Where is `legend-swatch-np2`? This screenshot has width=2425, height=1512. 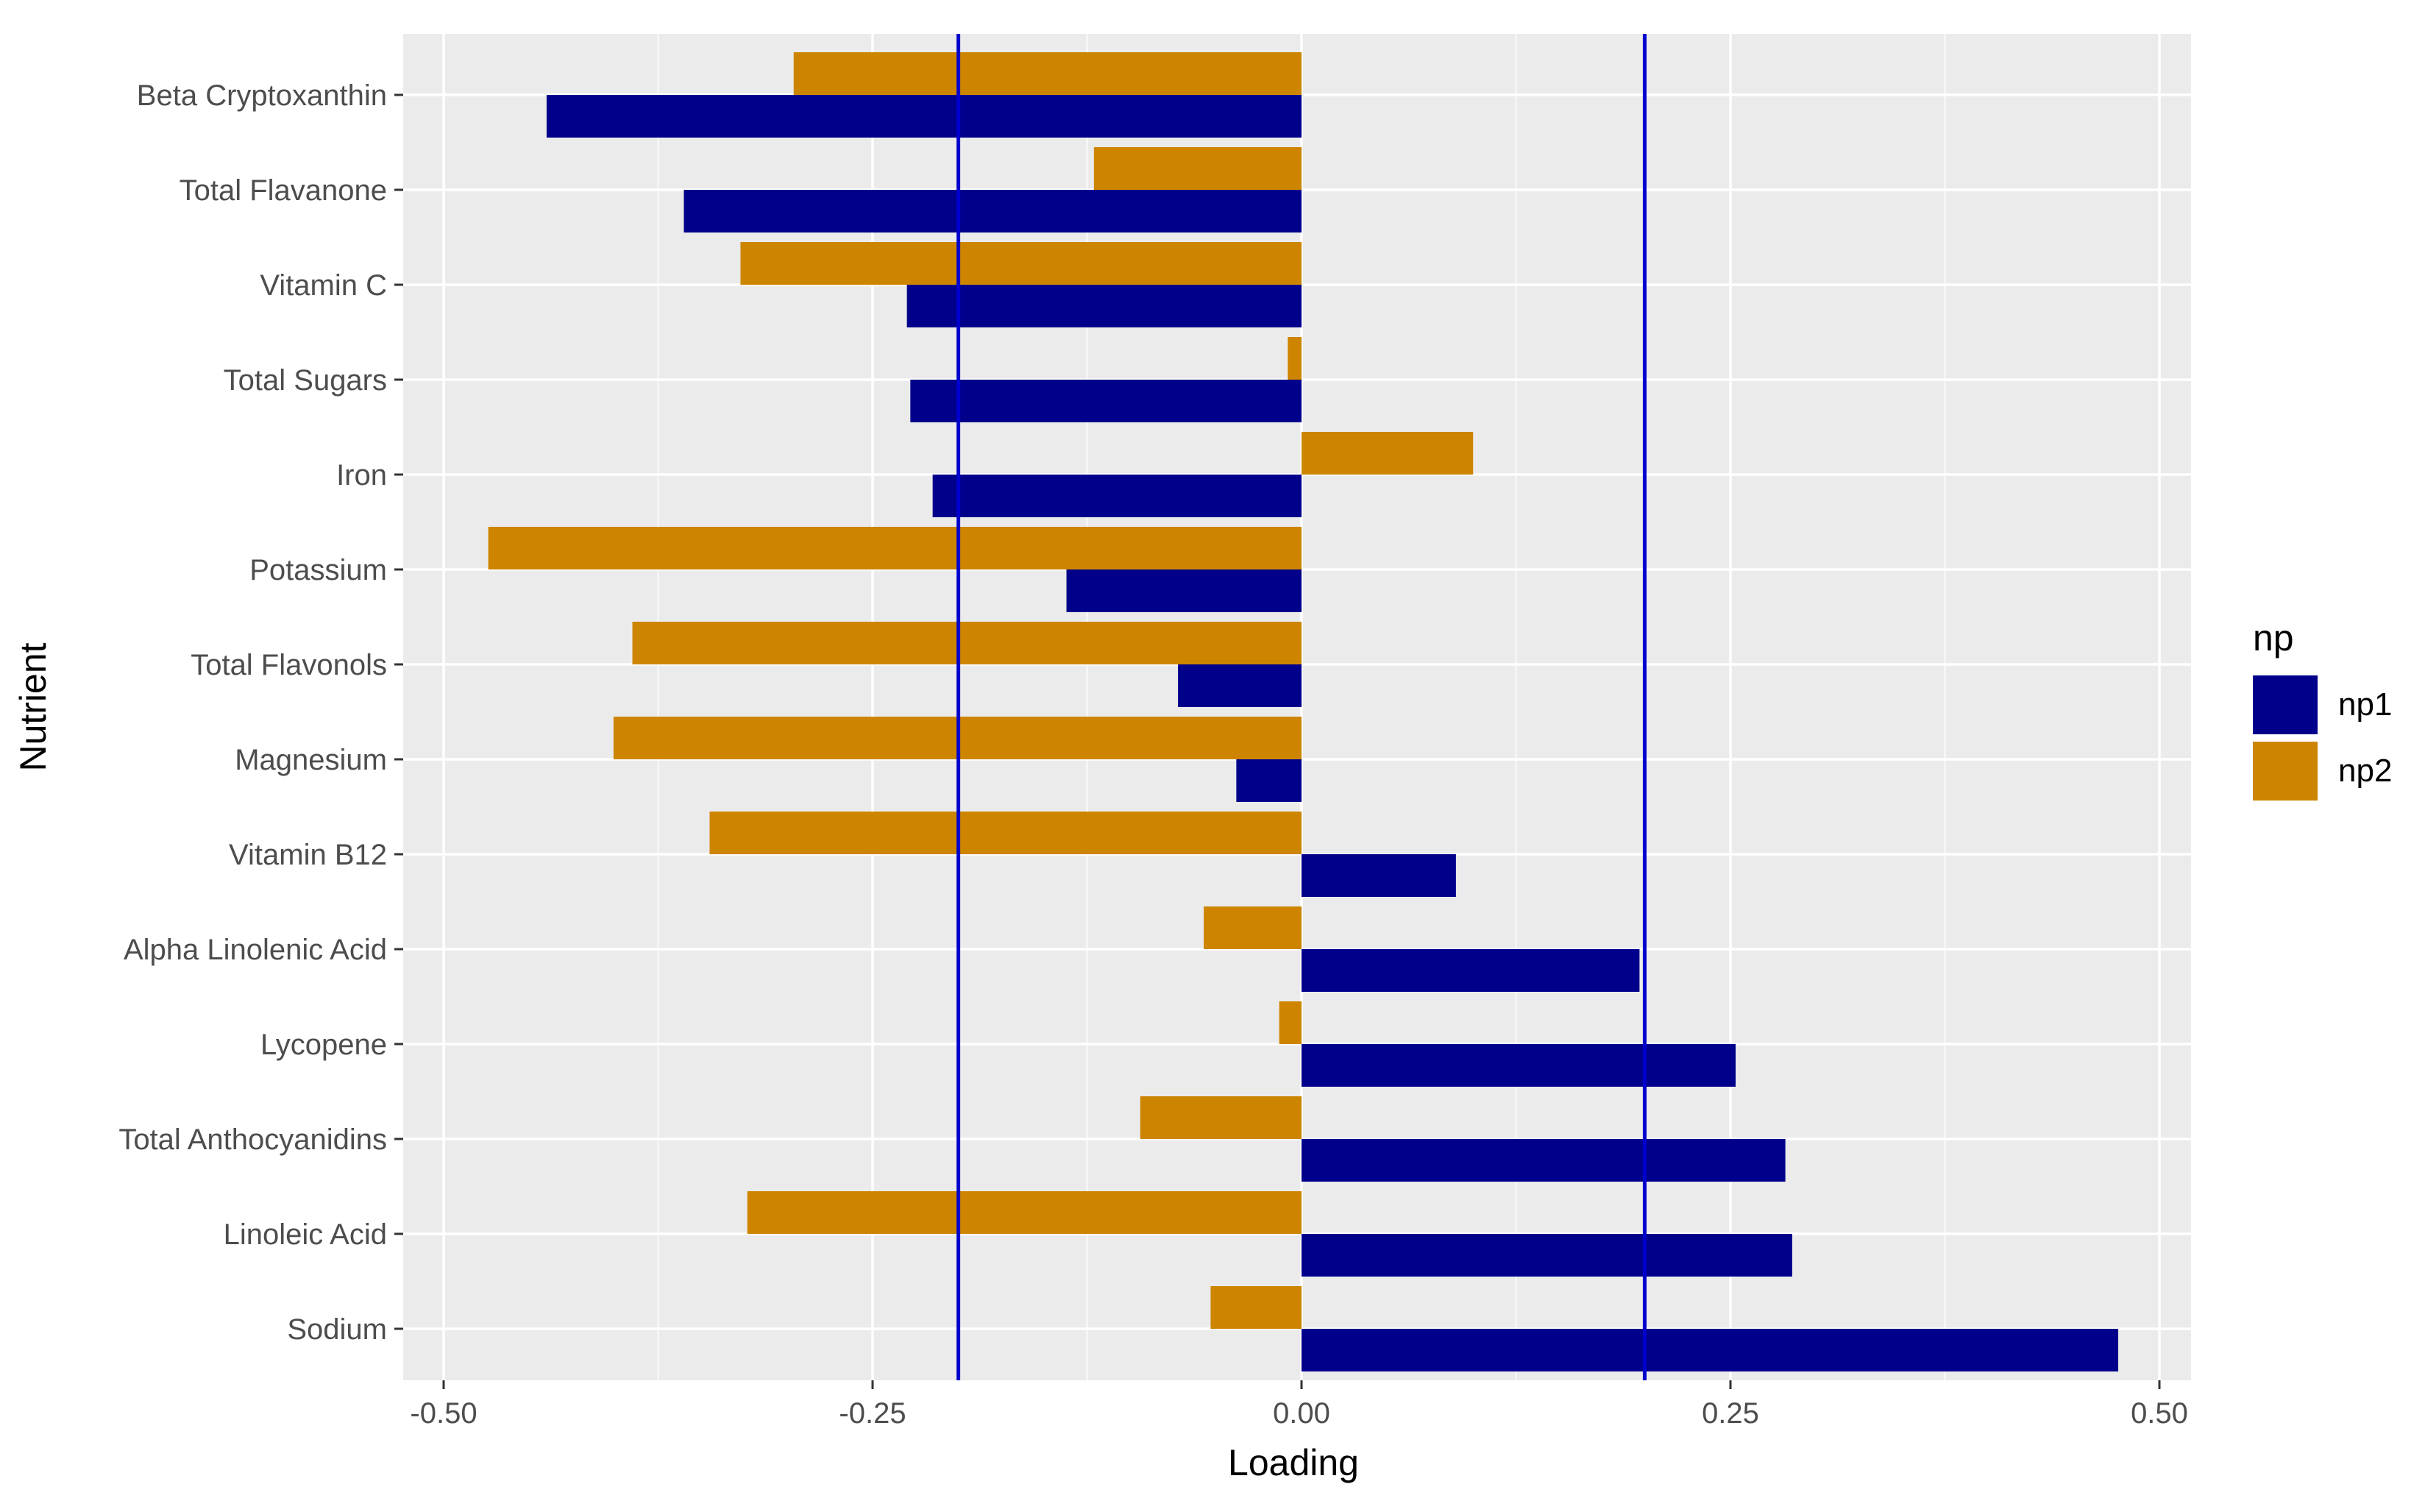
legend-swatch-np2 is located at coordinates (2285, 771).